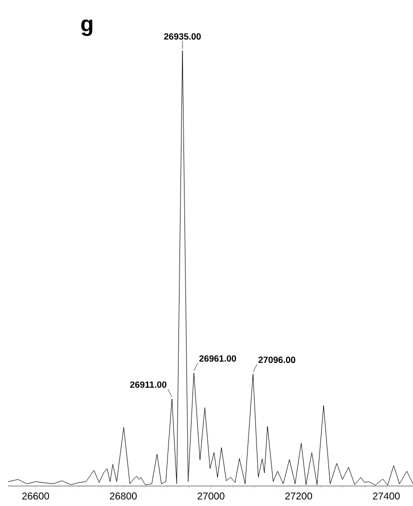 This screenshot has width=413, height=506. Describe the element at coordinates (86, 28) in the screenshot. I see `text: g` at that location.